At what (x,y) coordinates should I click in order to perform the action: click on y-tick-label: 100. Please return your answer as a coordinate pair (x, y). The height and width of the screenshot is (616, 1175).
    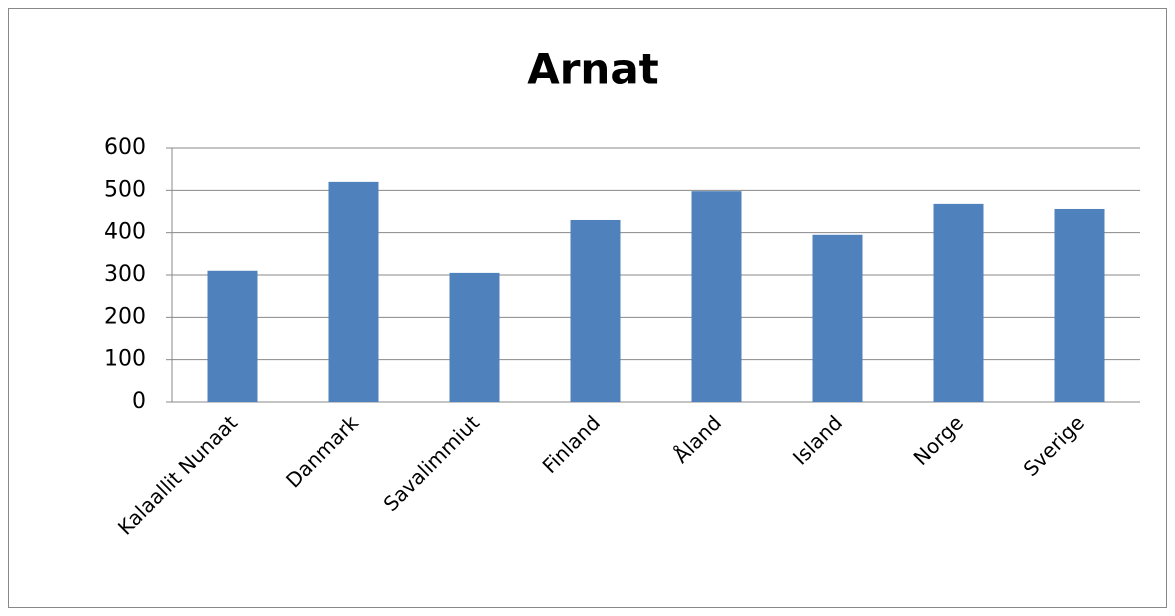
    Looking at the image, I should click on (125, 359).